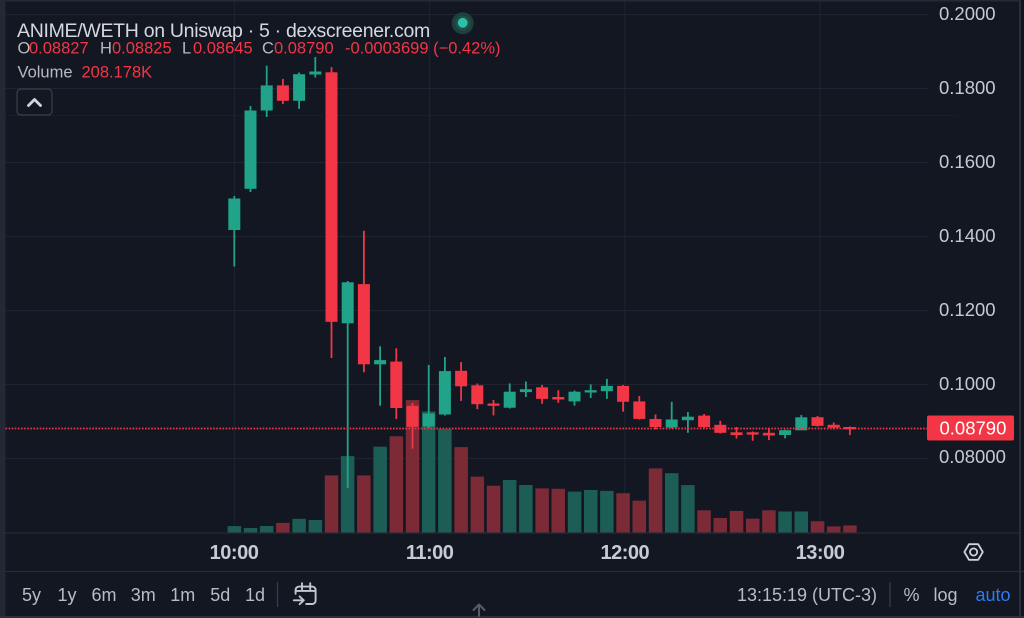 The width and height of the screenshot is (1024, 618). Describe the element at coordinates (143, 595) in the screenshot. I see `svg-text: 3m` at that location.